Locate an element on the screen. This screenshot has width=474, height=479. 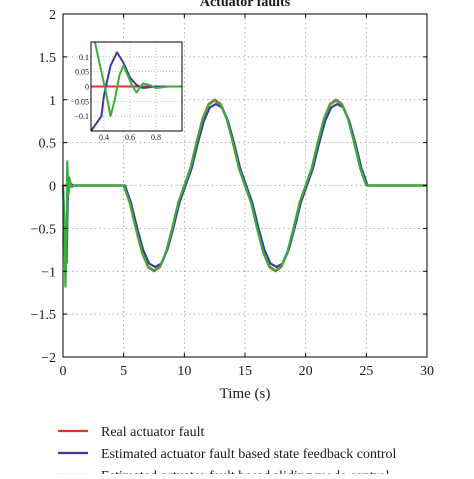
y-tick-label: −2 is located at coordinates (48, 358).